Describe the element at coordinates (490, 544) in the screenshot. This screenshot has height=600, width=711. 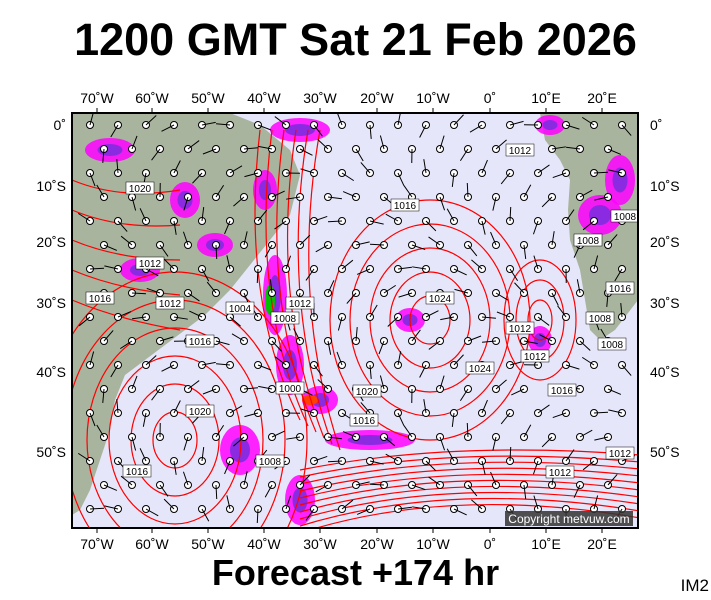
I see `longitude-tick-bottom: 0˚` at that location.